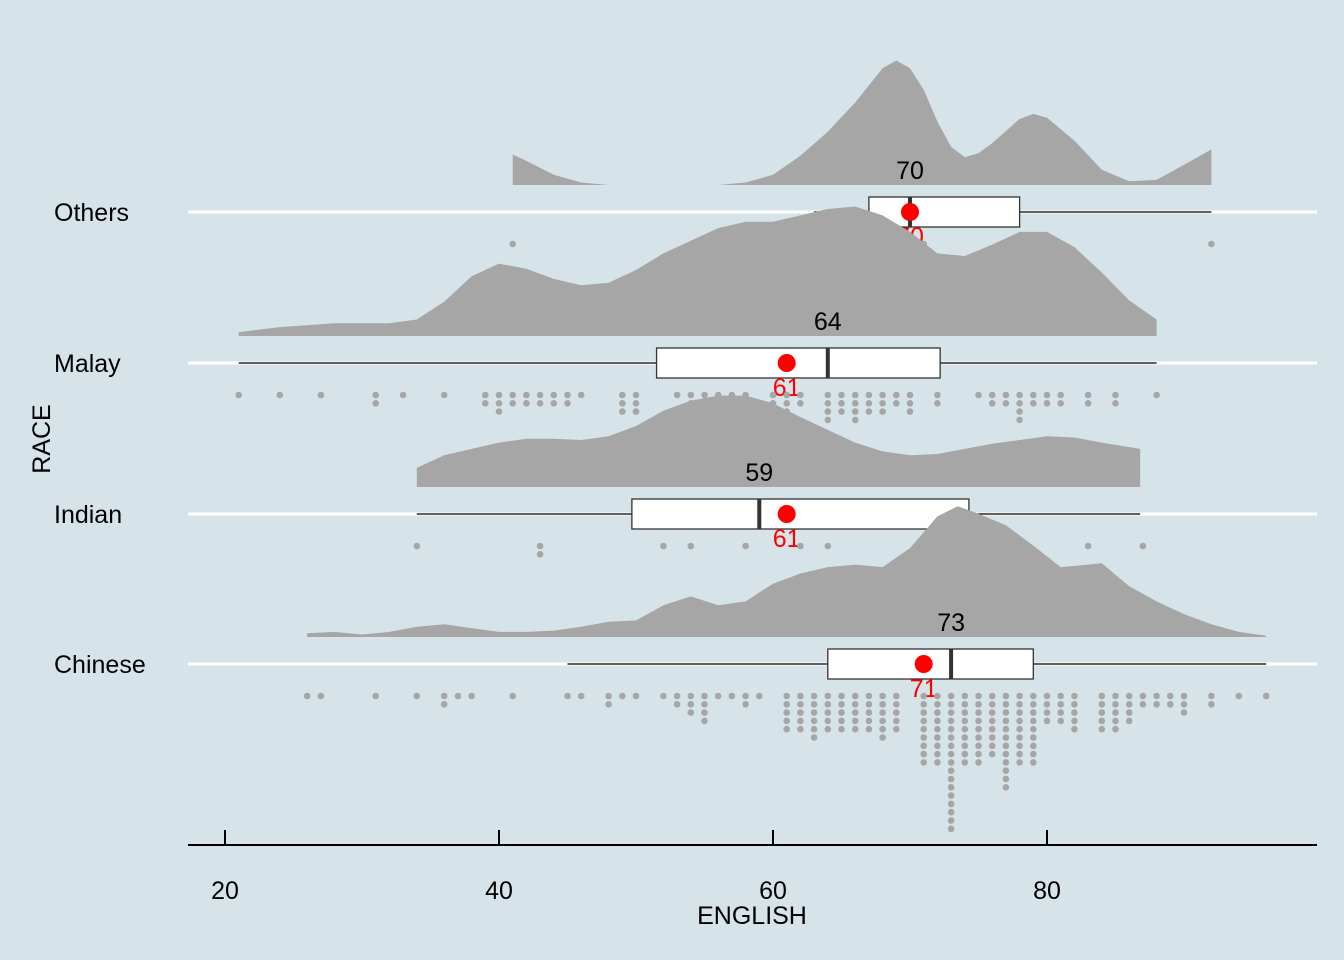 This screenshot has height=960, width=1344. Describe the element at coordinates (91, 213) in the screenshot. I see `category-label-others: Others` at that location.